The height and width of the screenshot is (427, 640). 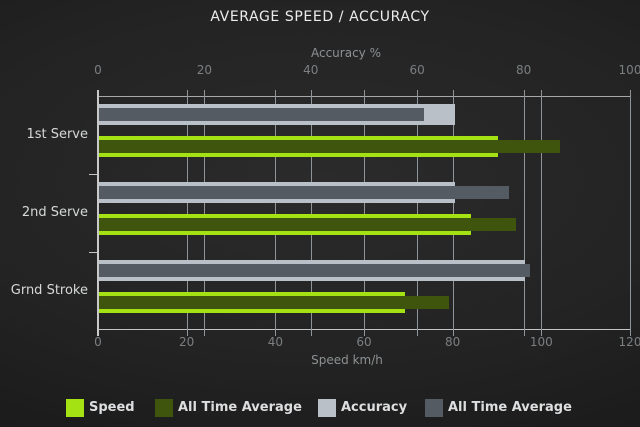 What do you see at coordinates (346, 53) in the screenshot?
I see `top-axis-title: Accuracy %` at bounding box center [346, 53].